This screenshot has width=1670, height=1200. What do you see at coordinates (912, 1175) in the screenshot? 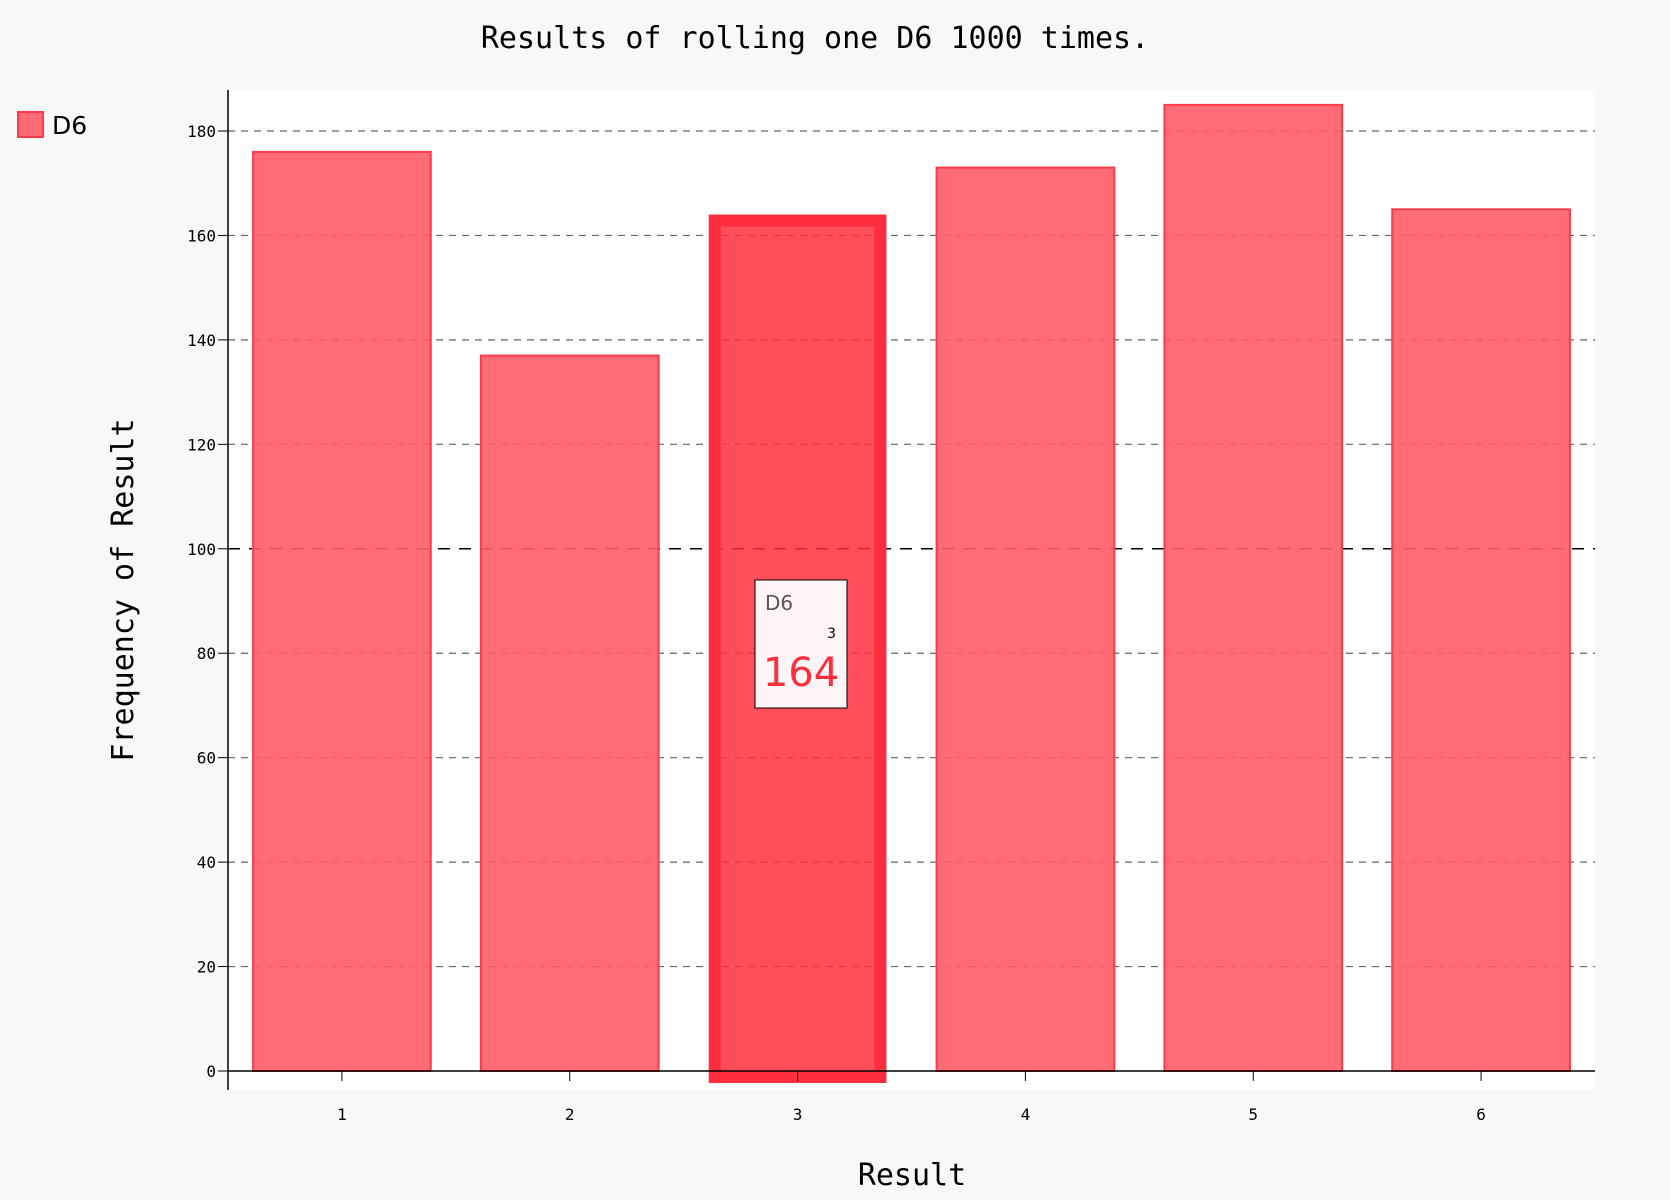
I see `x-axis-title: Result` at bounding box center [912, 1175].